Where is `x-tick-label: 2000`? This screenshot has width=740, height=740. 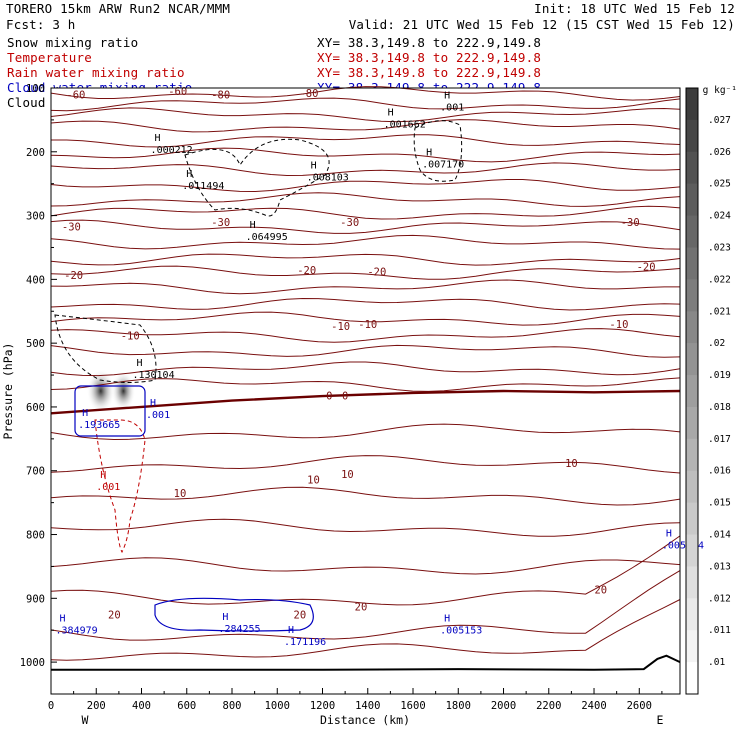 x-tick-label: 2000 is located at coordinates (503, 706).